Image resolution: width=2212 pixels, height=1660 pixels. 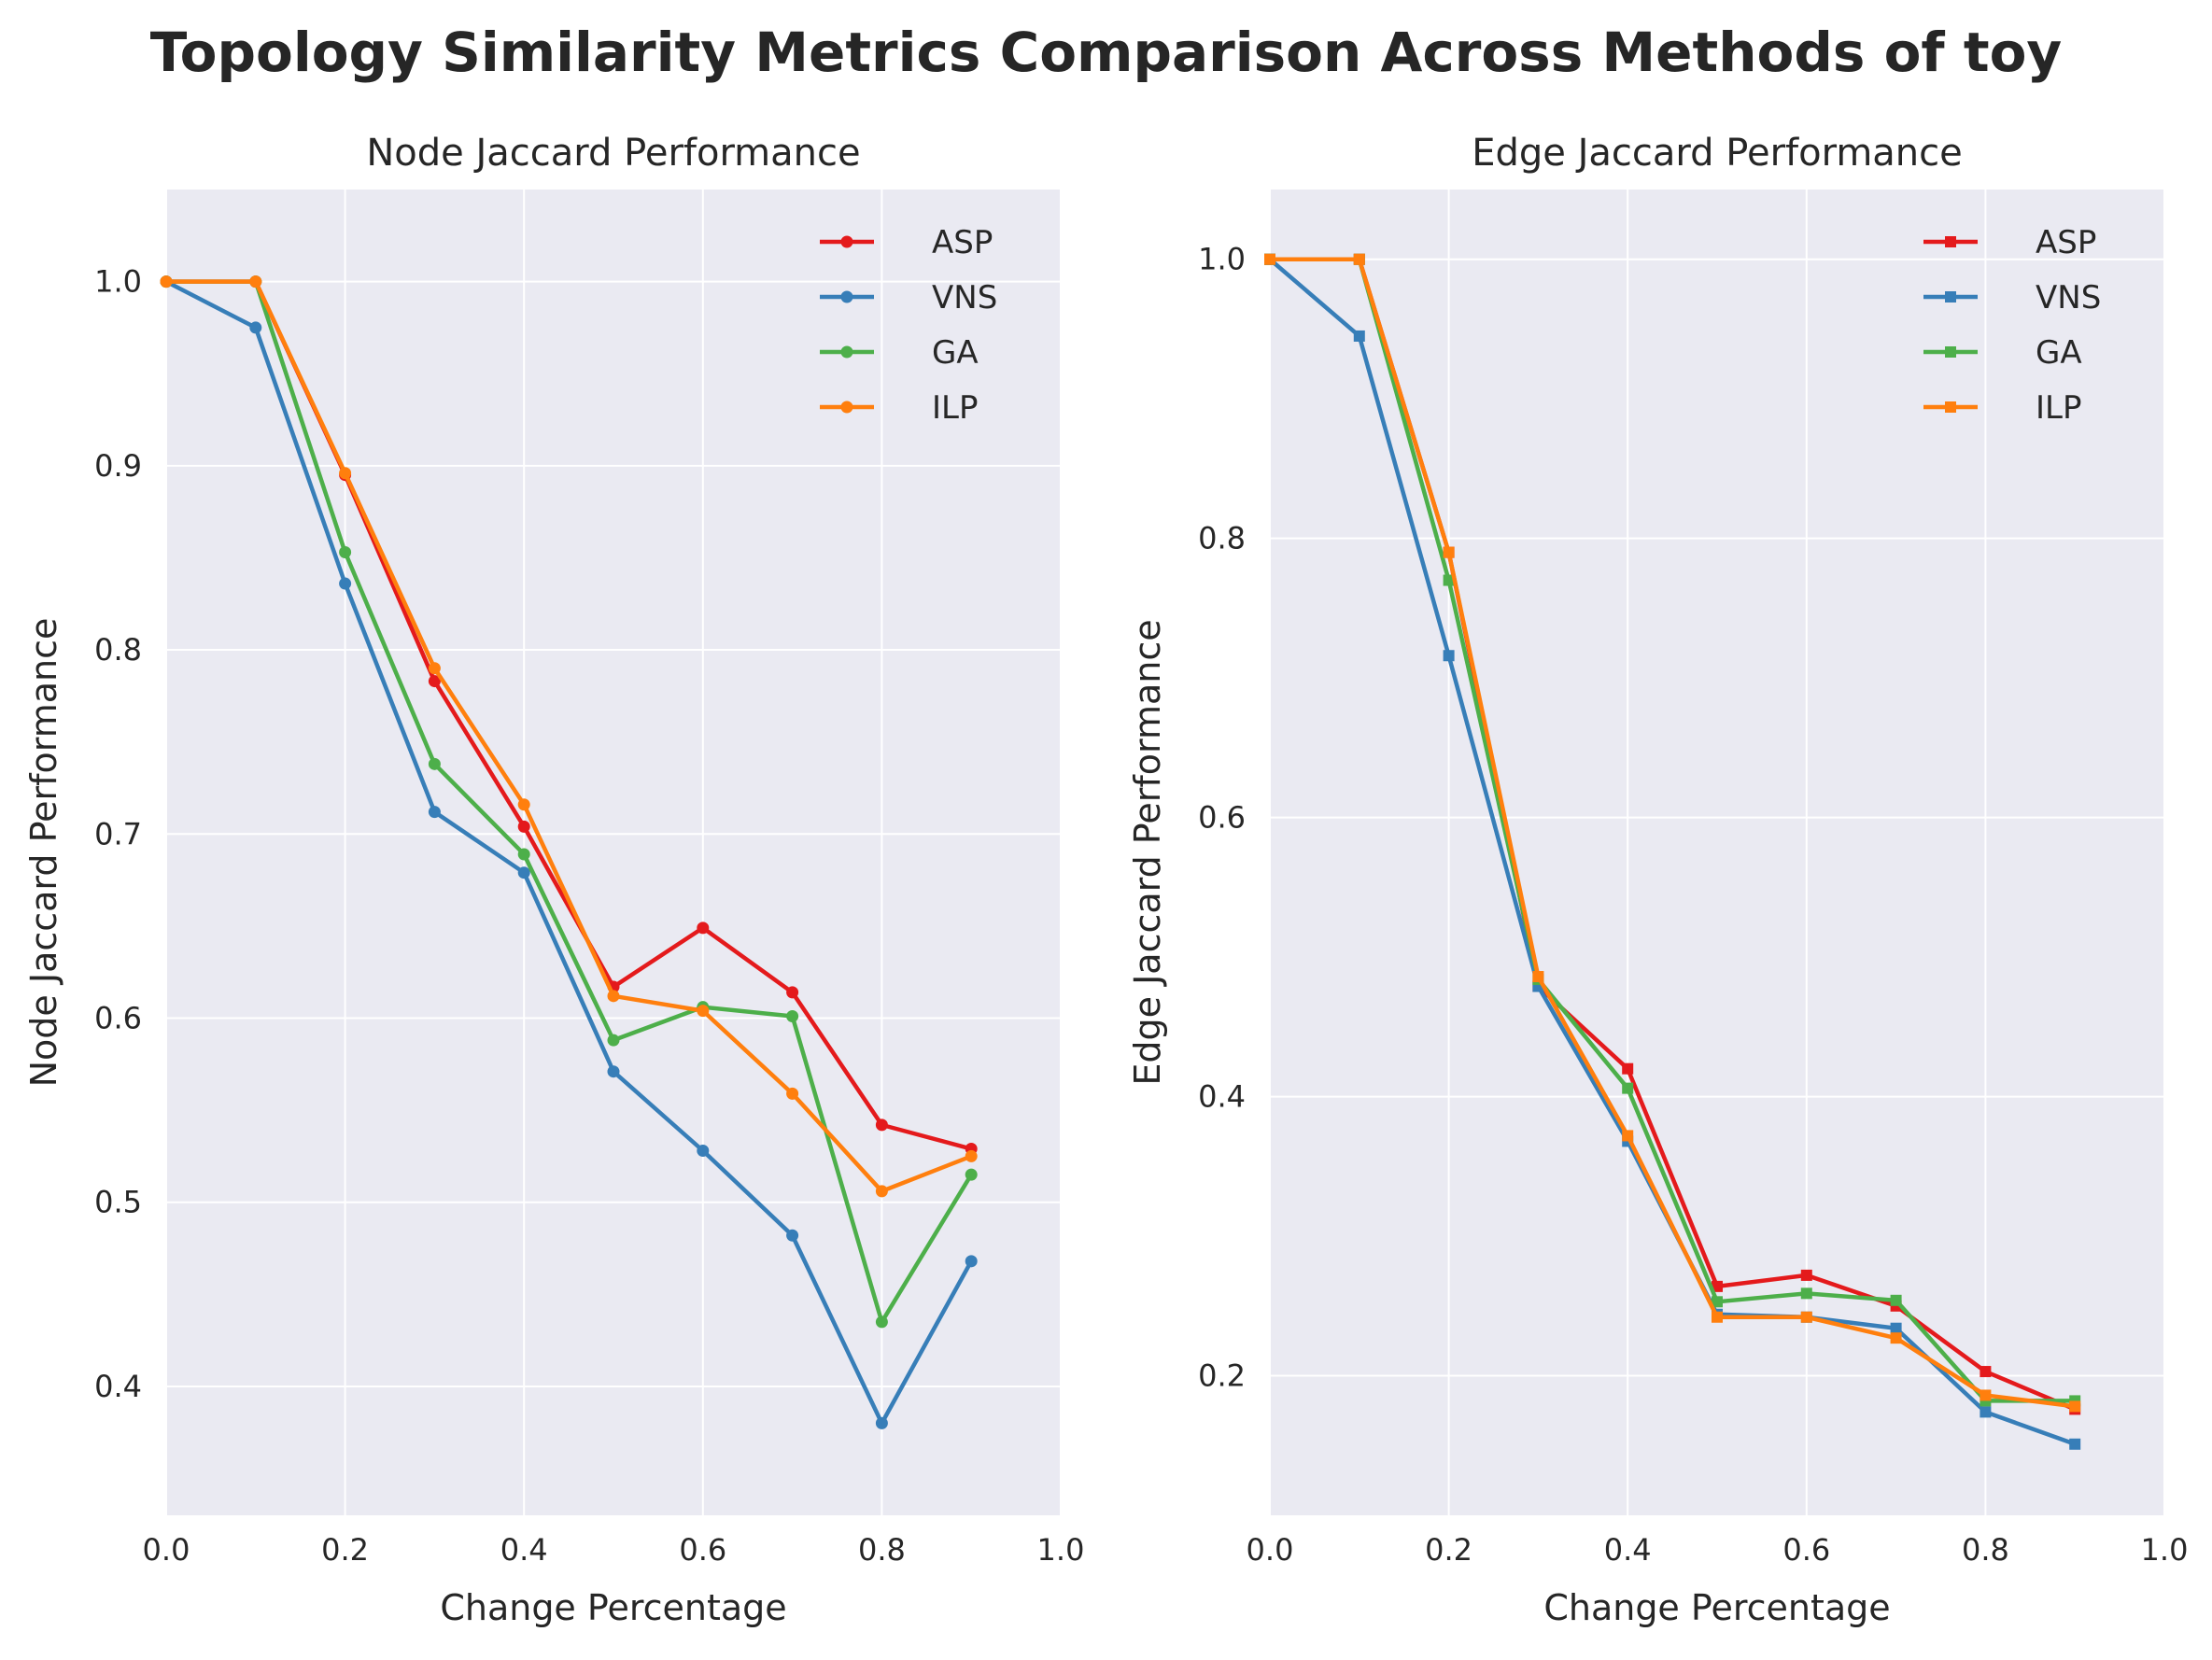 What do you see at coordinates (118, 466) in the screenshot?
I see `y-tick-label: 0.9` at bounding box center [118, 466].